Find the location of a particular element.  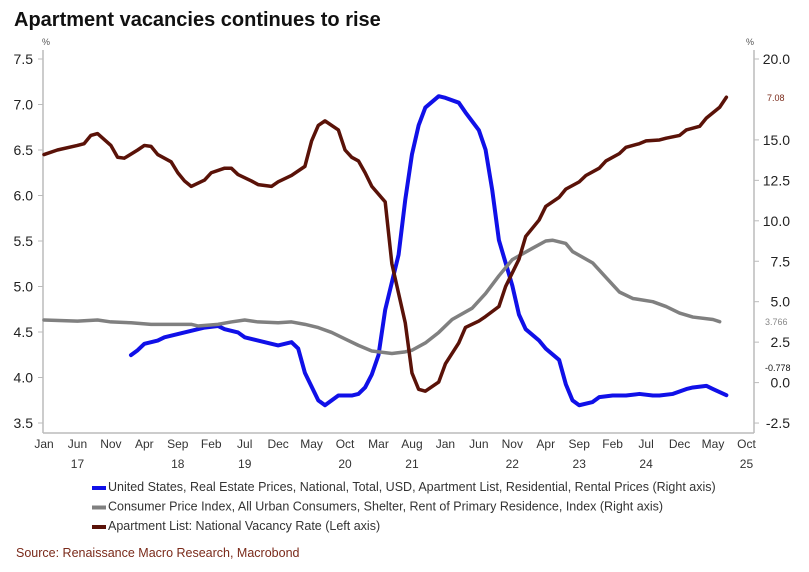

left-tick-label: 7.0 is located at coordinates (24, 105).